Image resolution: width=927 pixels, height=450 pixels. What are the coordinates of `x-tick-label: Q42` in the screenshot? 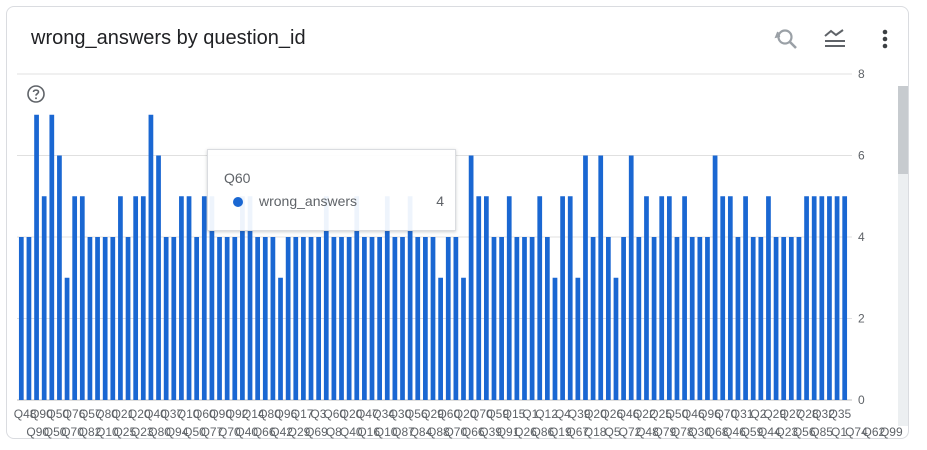 It's located at (281, 432).